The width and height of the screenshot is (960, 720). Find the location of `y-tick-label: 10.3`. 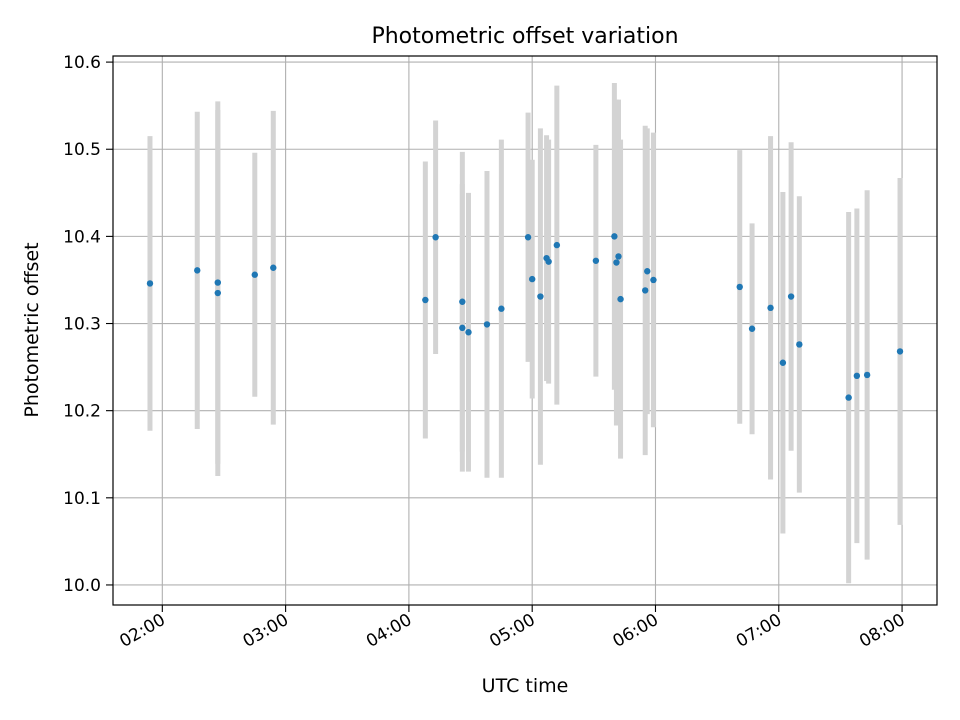

y-tick-label: 10.3 is located at coordinates (82, 325).